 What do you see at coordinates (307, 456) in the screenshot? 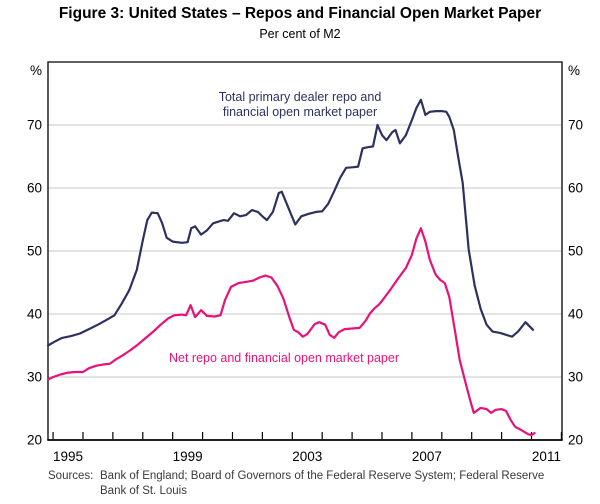
I see `x-axis-label-2003: 2003` at bounding box center [307, 456].